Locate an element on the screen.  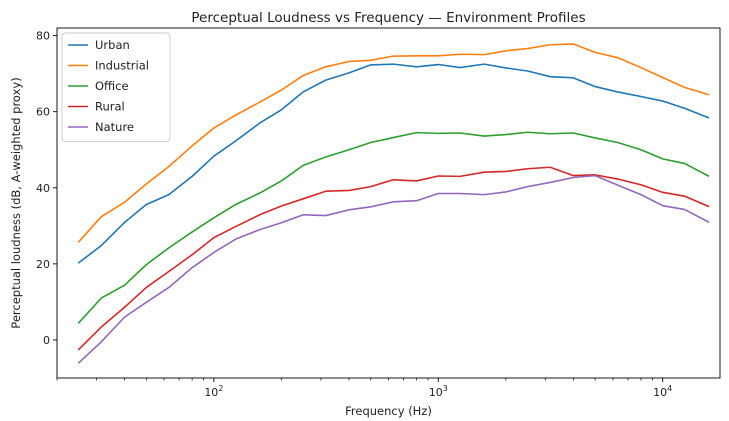
x-tick-label: 10⁴ is located at coordinates (662, 391).